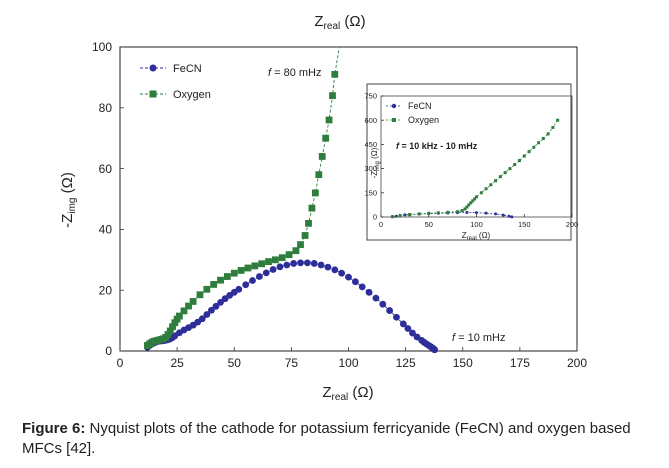 The width and height of the screenshot is (669, 468). I want to click on main-ylabel-unit: (Ω), so click(67, 184).